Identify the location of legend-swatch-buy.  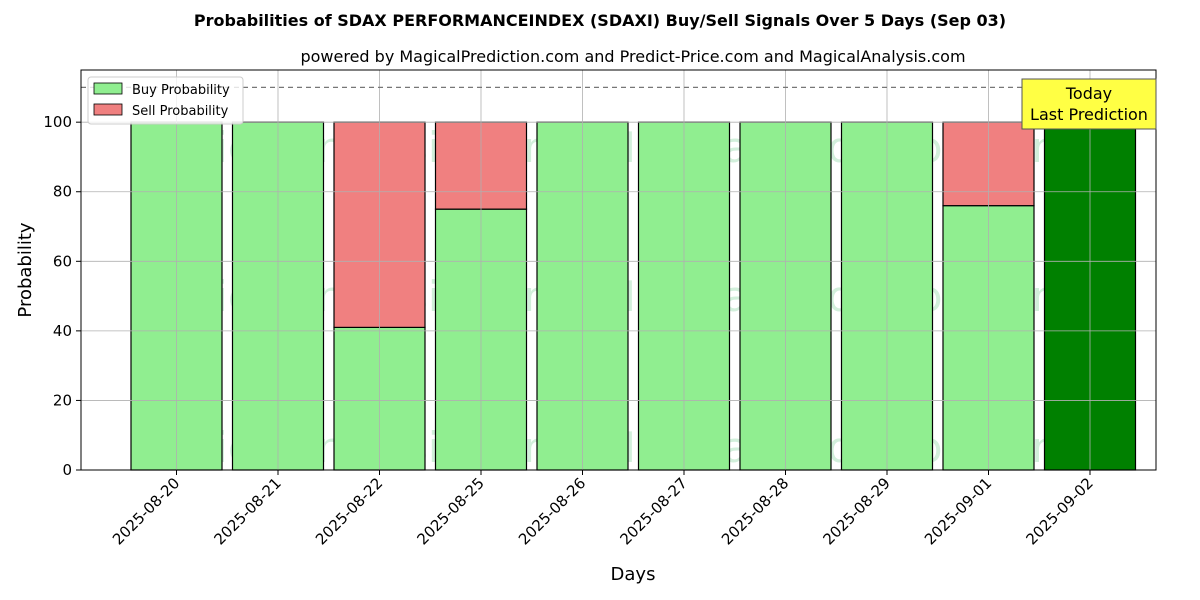
(108, 88).